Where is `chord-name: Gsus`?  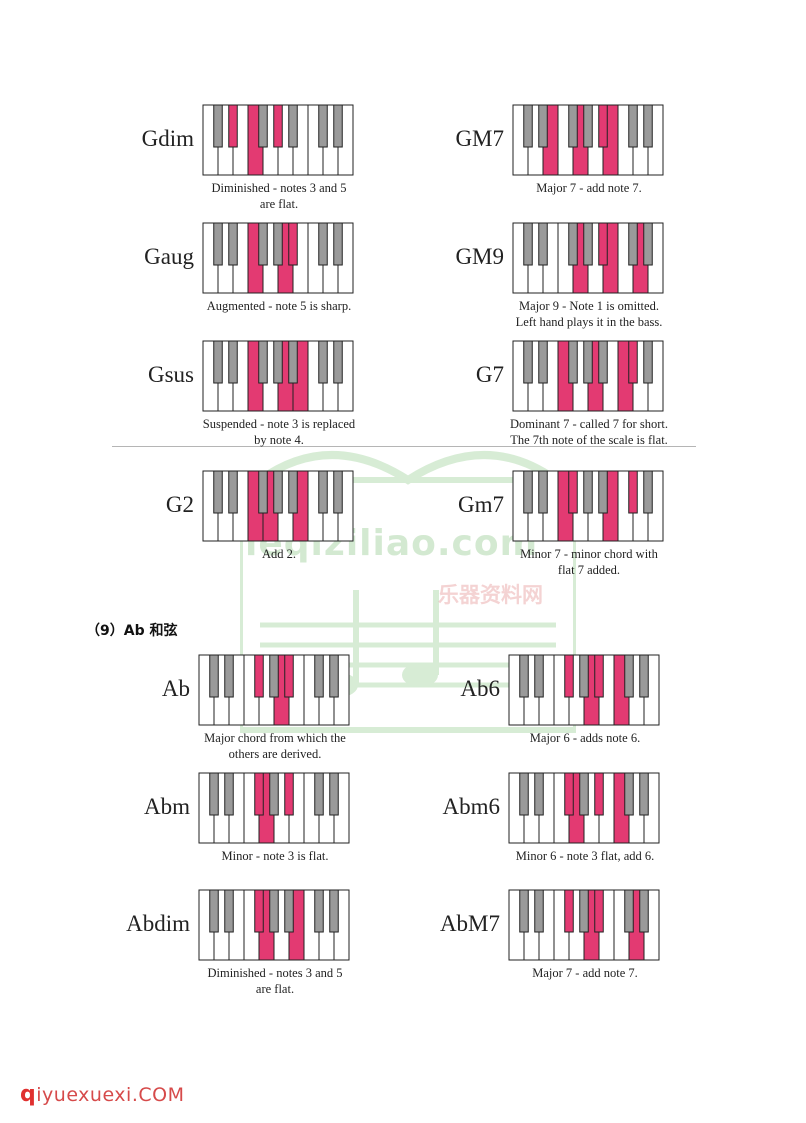
chord-name: Gsus is located at coordinates (170, 374).